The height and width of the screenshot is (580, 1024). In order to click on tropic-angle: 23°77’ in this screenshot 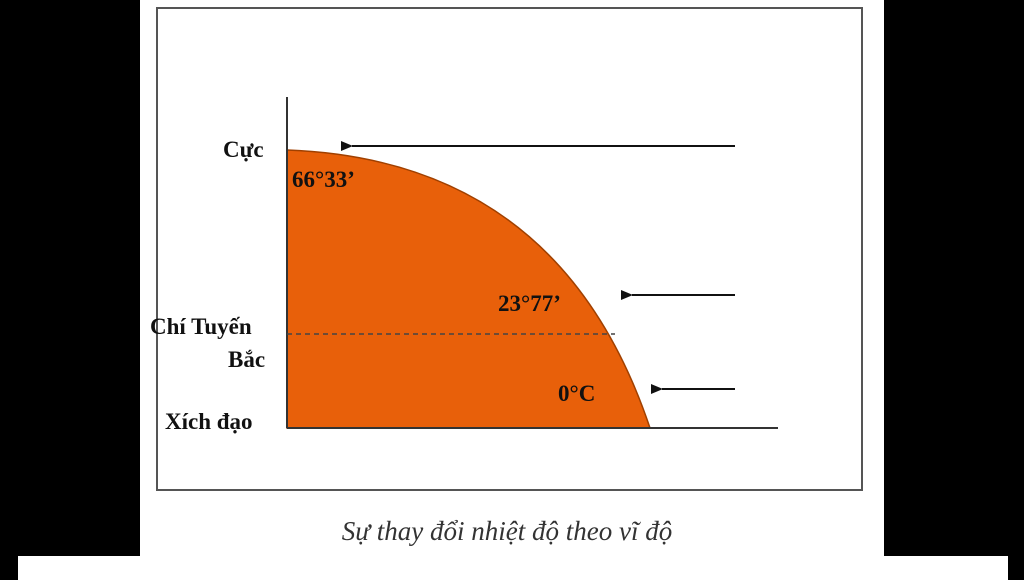, I will do `click(529, 303)`.